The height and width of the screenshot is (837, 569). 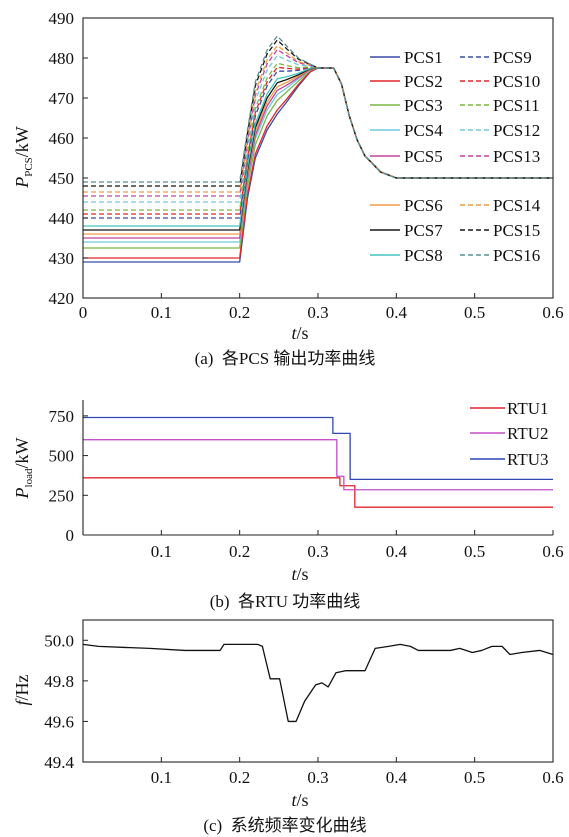 What do you see at coordinates (517, 205) in the screenshot?
I see `legend-label-pcs14: PCS14` at bounding box center [517, 205].